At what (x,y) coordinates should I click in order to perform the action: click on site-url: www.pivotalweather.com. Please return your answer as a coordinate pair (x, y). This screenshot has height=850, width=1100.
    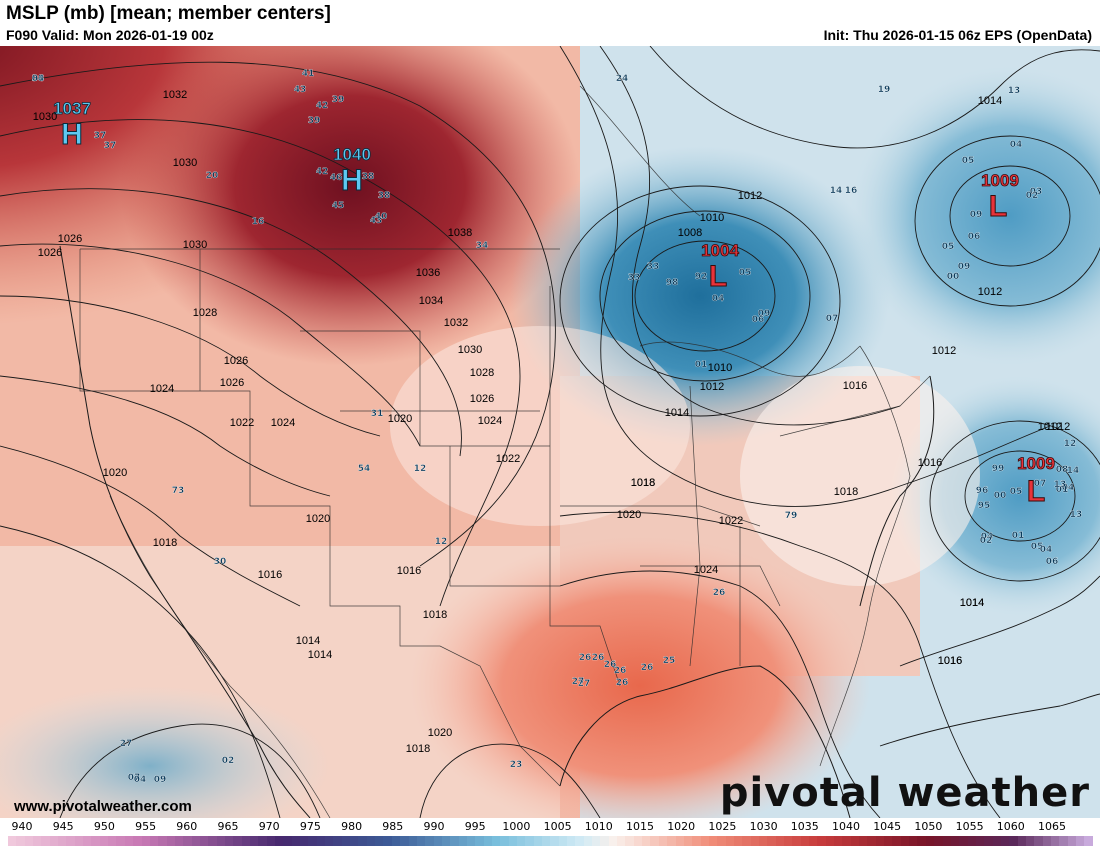
    Looking at the image, I should click on (103, 806).